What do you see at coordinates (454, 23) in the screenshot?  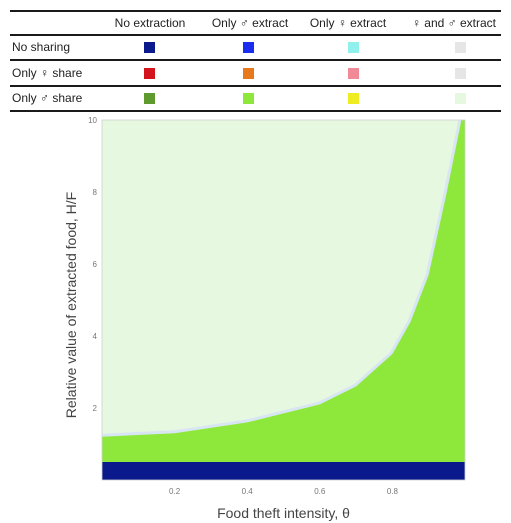 I see `column-header-both-extract: ♀ and ♂ extract` at bounding box center [454, 23].